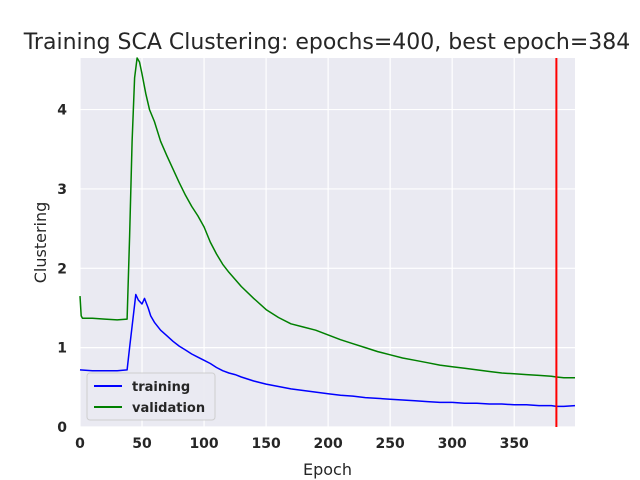 Image resolution: width=640 pixels, height=480 pixels. I want to click on y-tick-label: 3, so click(62, 190).